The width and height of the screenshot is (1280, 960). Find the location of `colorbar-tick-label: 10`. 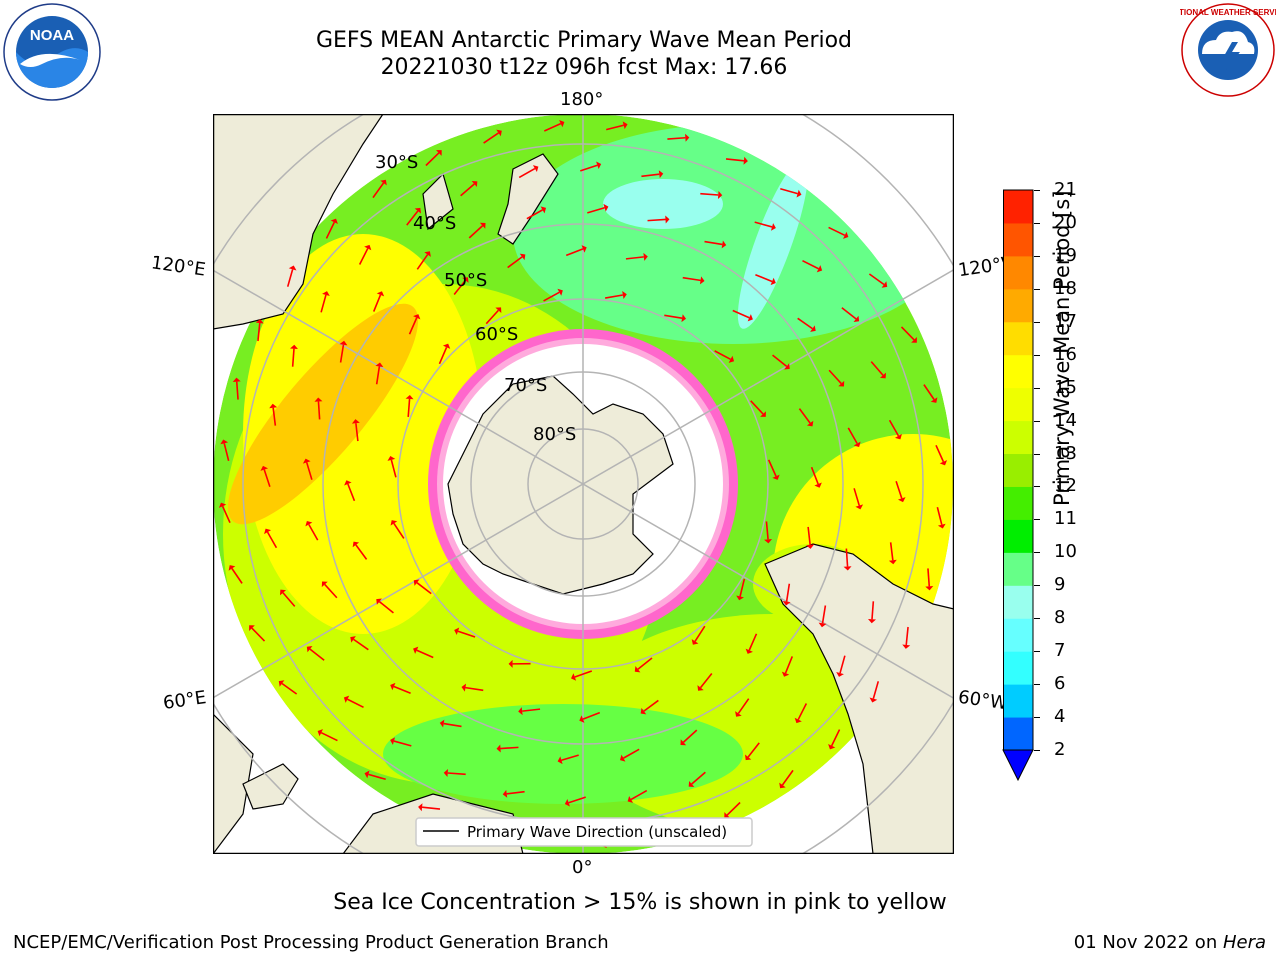

colorbar-tick-label: 10 is located at coordinates (1065, 552).